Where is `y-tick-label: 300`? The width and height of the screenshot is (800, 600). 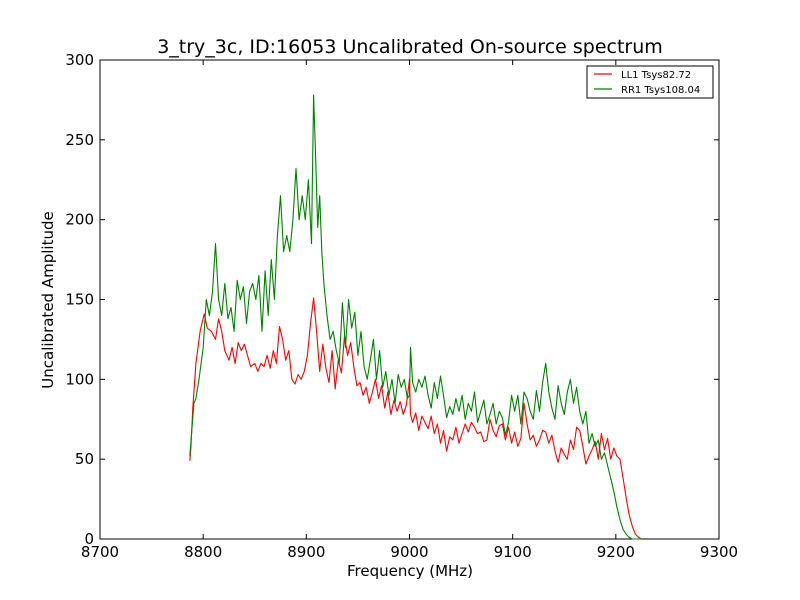
y-tick-label: 300 is located at coordinates (79, 60).